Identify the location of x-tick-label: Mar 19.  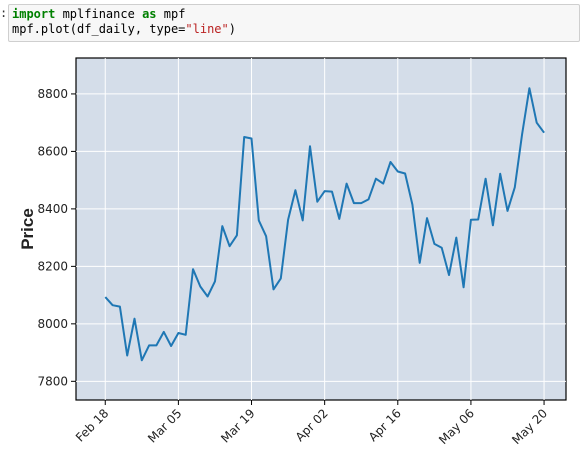
(237, 425).